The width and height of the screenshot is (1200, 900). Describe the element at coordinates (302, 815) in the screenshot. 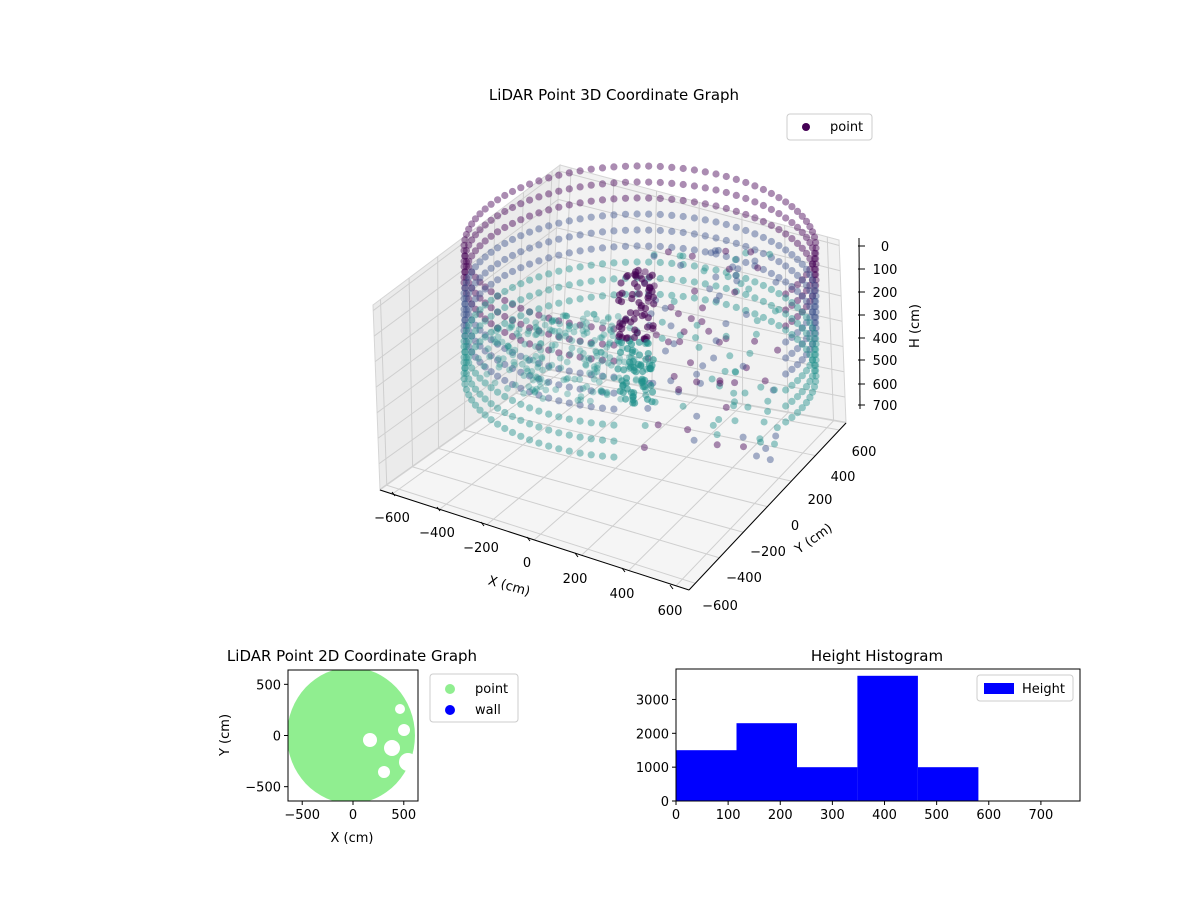

I see `chart2d-xtick-label: −500` at that location.